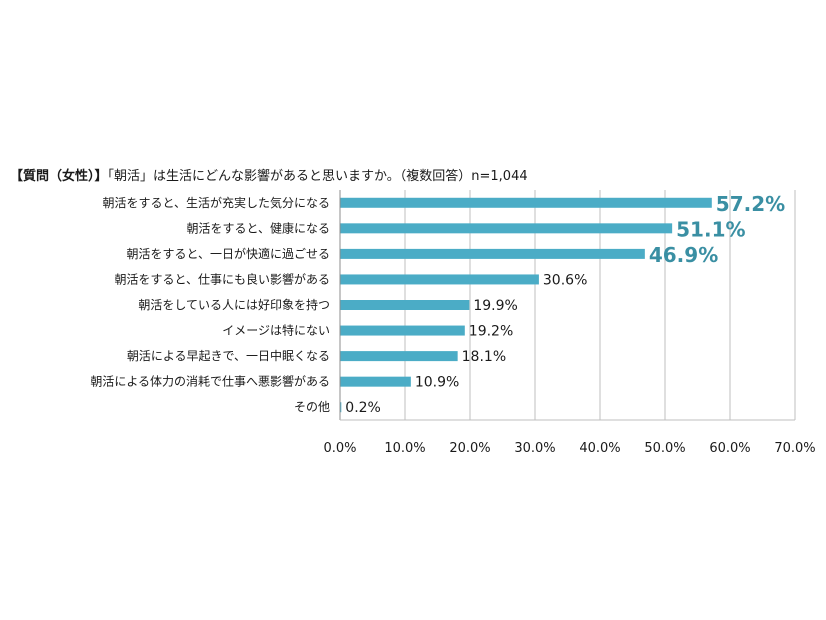 Image resolution: width=826 pixels, height=620 pixels. What do you see at coordinates (228, 253) in the screenshot?
I see `category-label: 朝活をすると、一日が快適に過ごせる` at bounding box center [228, 253].